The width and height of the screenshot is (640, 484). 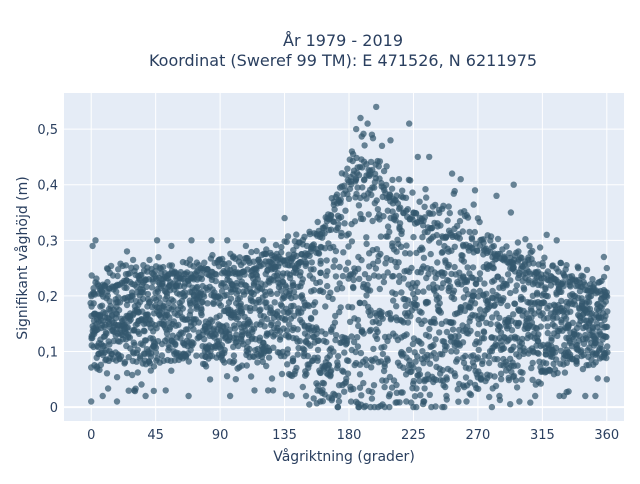 I want to click on x-tick-label: 135, so click(x=284, y=435).